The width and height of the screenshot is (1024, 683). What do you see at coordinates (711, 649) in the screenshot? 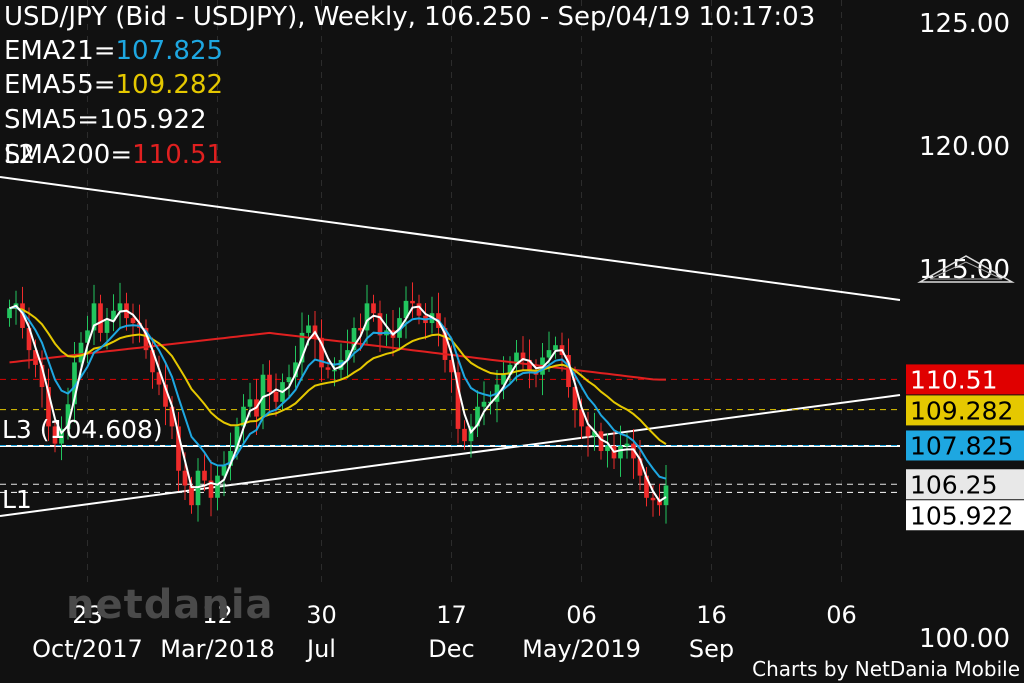
I see `x-tick-month-5: Sep` at bounding box center [711, 649].